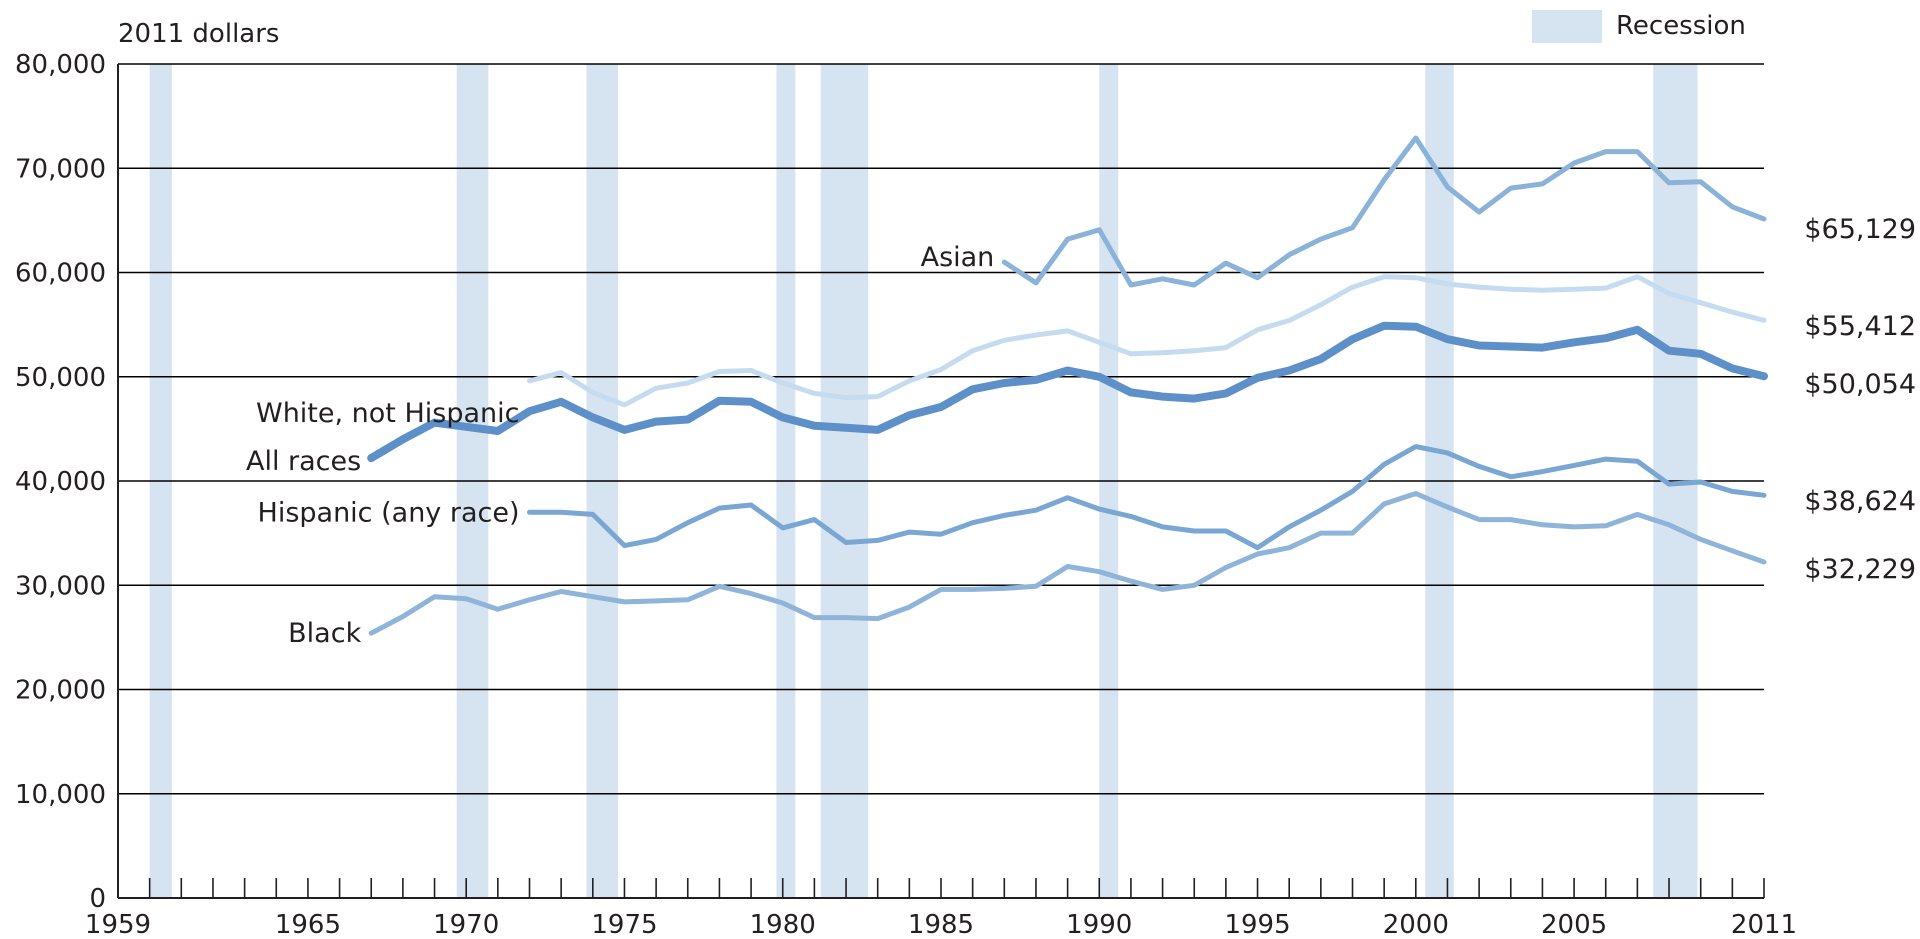  Describe the element at coordinates (1860, 384) in the screenshot. I see `end-value-label-all-races: $50,054` at that location.